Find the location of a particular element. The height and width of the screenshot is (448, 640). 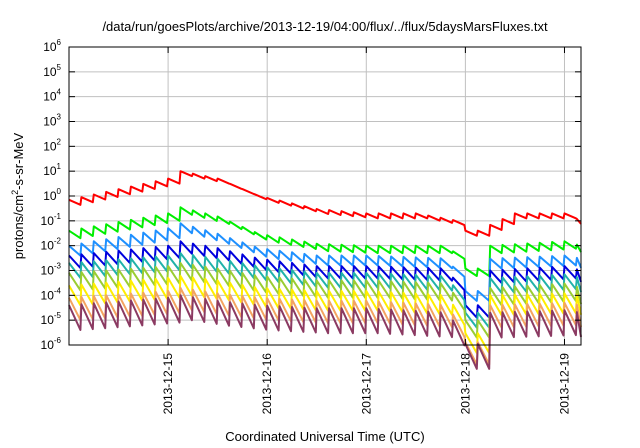

y-tick-label-exponent: 2 is located at coordinates (59, 141).